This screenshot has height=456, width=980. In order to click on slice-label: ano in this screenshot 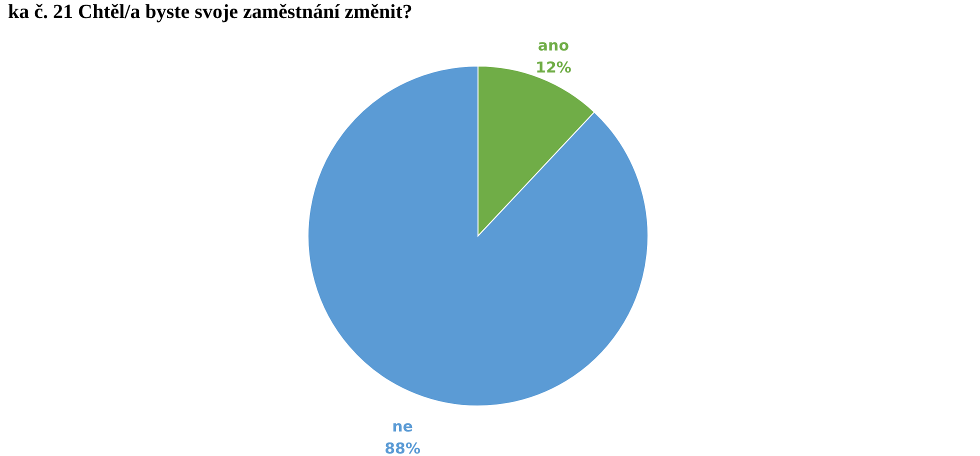, I will do `click(554, 45)`.